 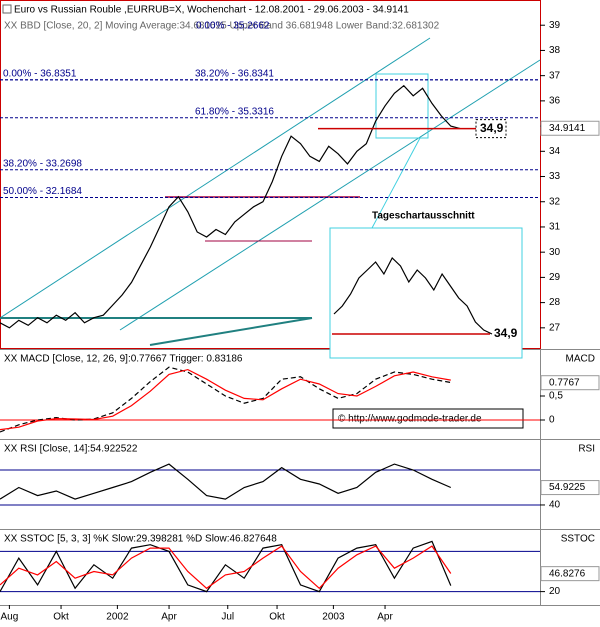 What do you see at coordinates (555, 302) in the screenshot?
I see `y-tick-label: 28` at bounding box center [555, 302].